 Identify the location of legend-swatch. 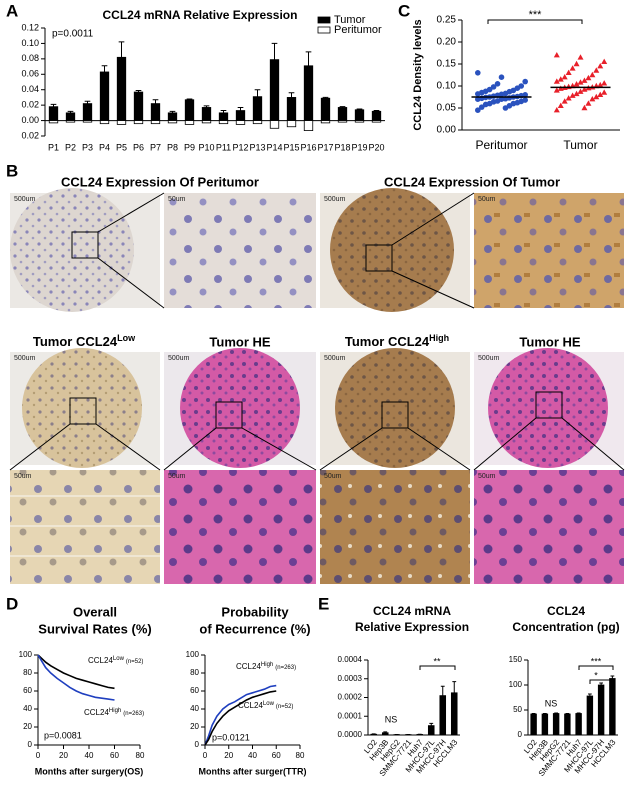
(324, 30).